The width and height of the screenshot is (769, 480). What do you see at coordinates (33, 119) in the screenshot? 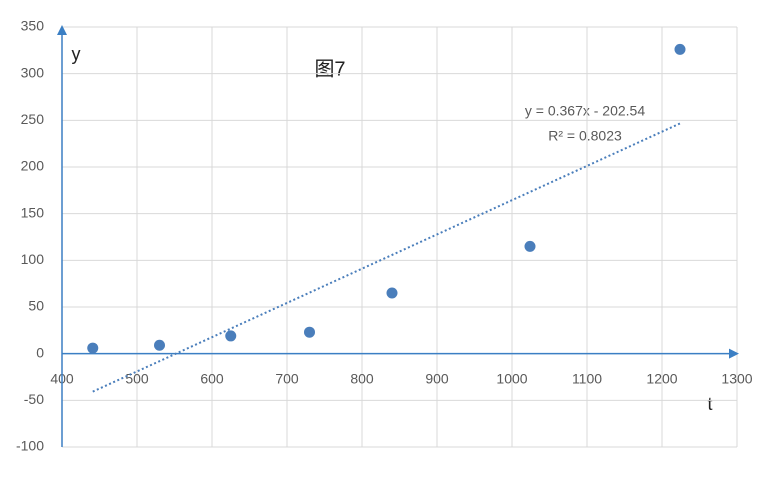
I see `y-tick-label: 250` at bounding box center [33, 119].